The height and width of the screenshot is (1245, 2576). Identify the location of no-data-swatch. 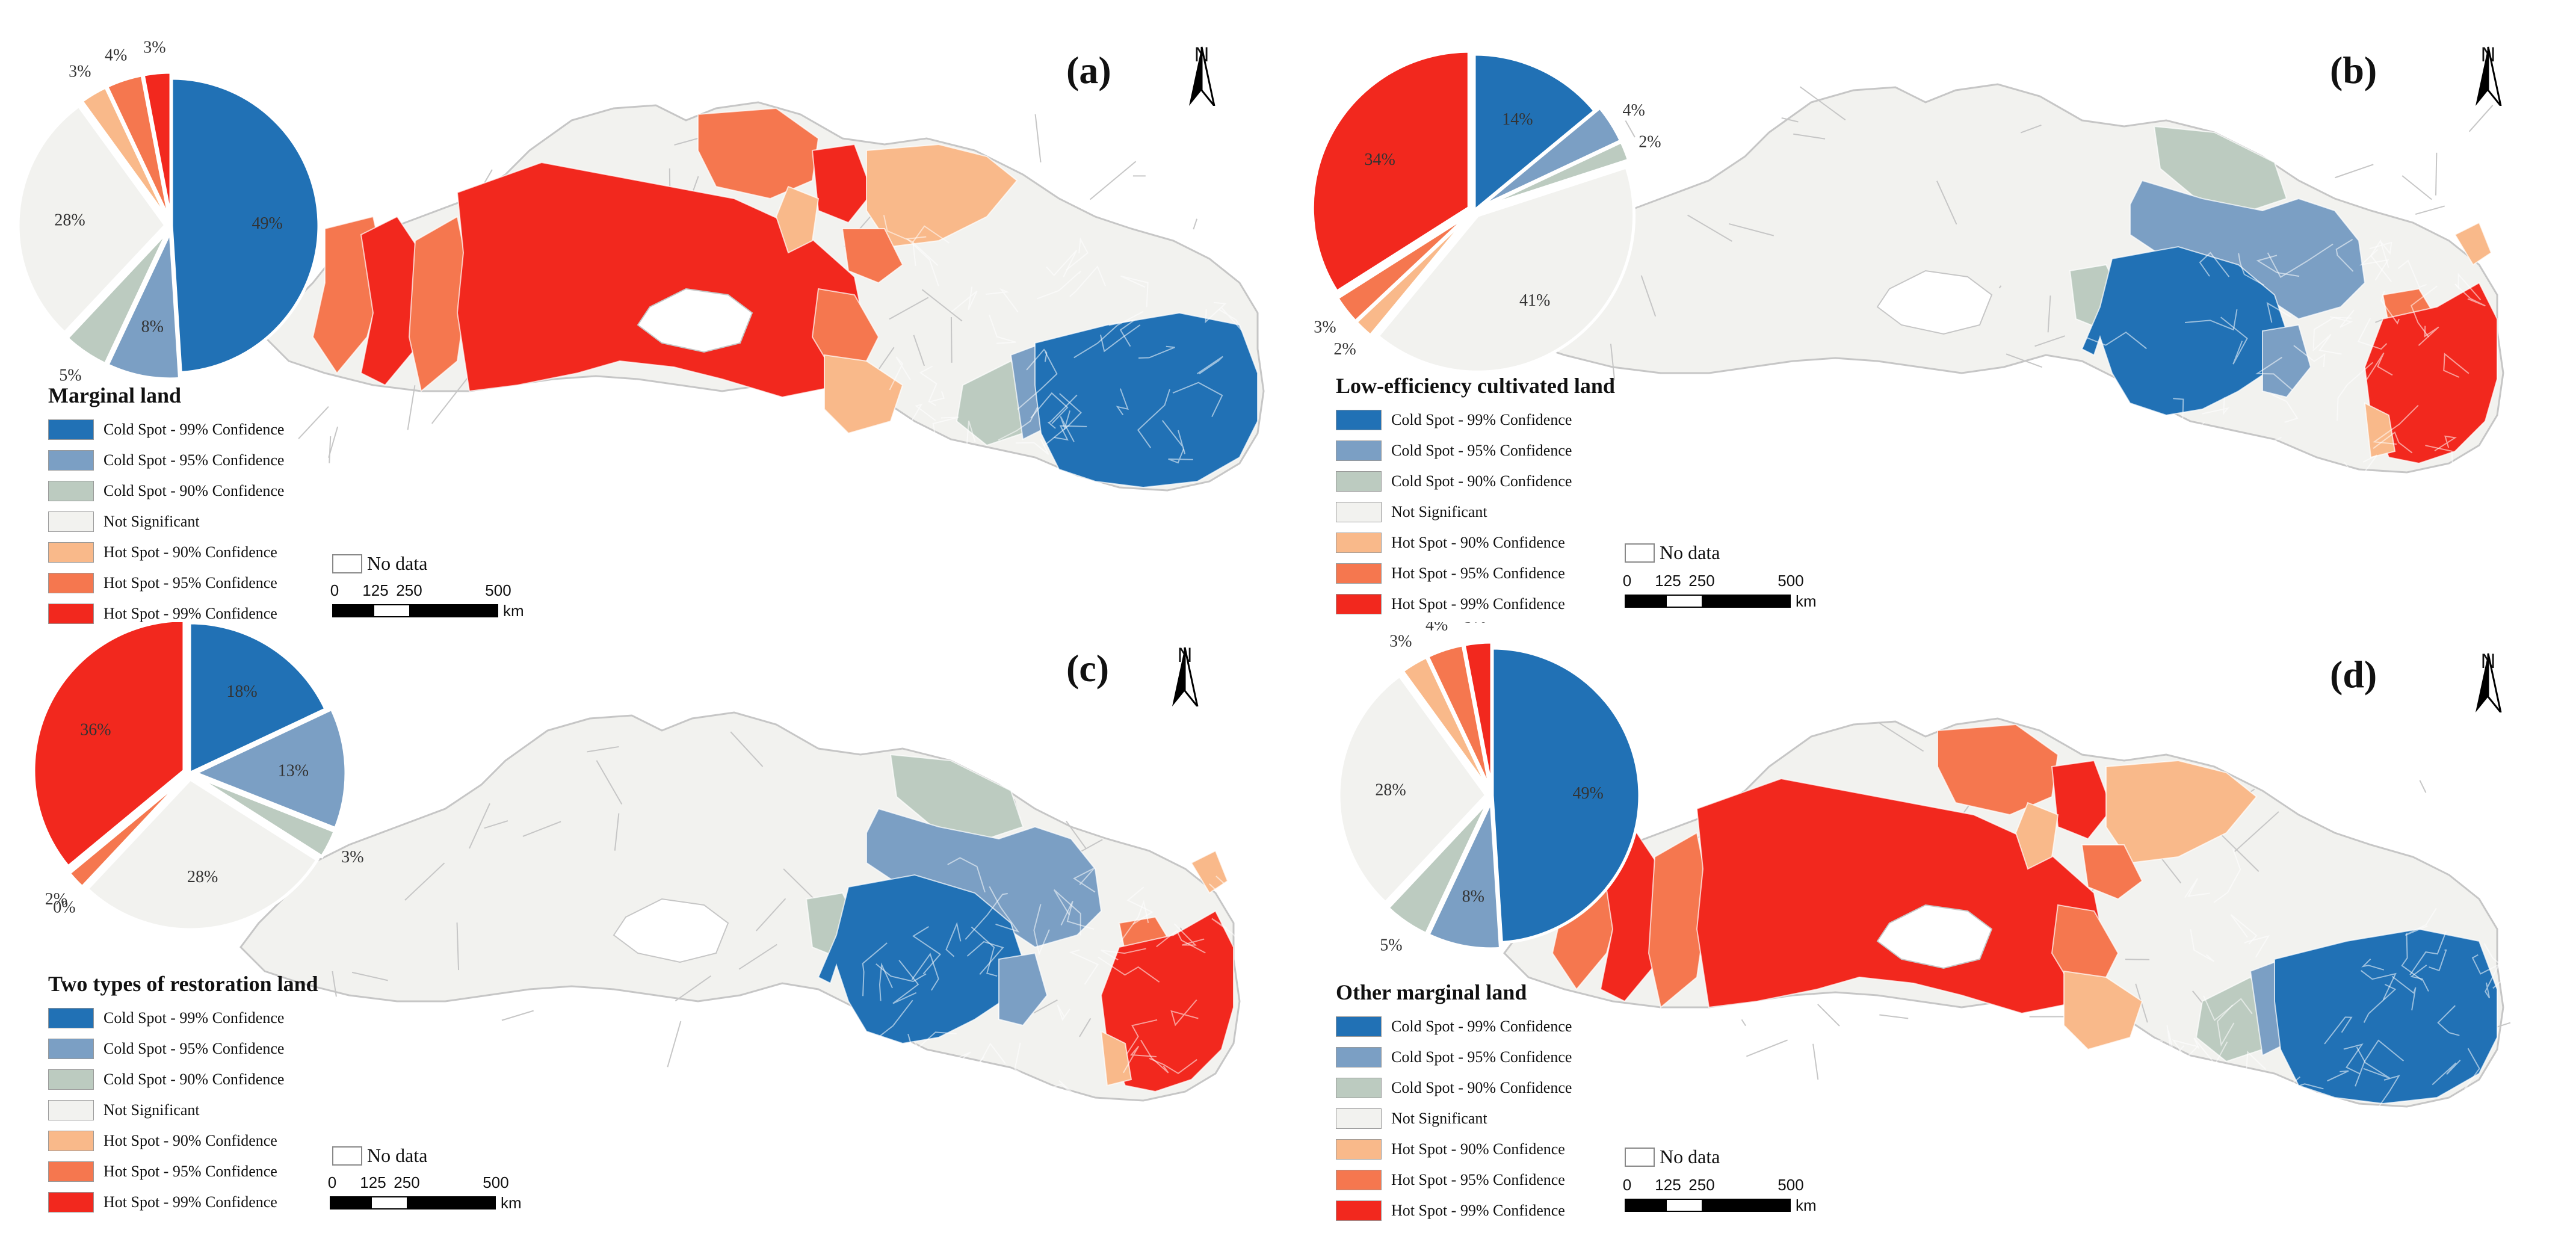
(1640, 553).